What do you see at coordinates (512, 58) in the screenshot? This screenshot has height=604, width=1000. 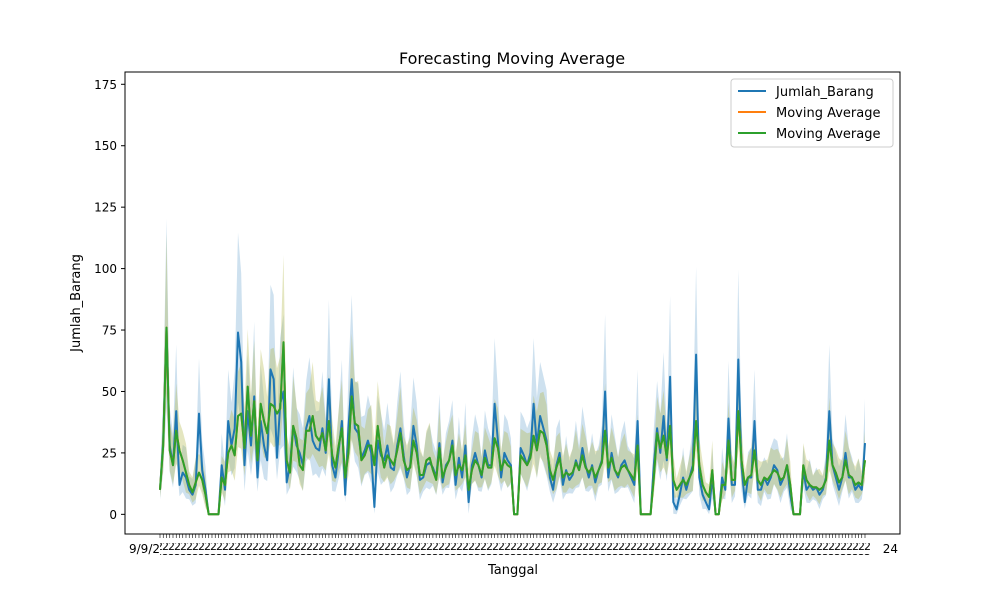 I see `chart-title: Forecasting Moving Average` at bounding box center [512, 58].